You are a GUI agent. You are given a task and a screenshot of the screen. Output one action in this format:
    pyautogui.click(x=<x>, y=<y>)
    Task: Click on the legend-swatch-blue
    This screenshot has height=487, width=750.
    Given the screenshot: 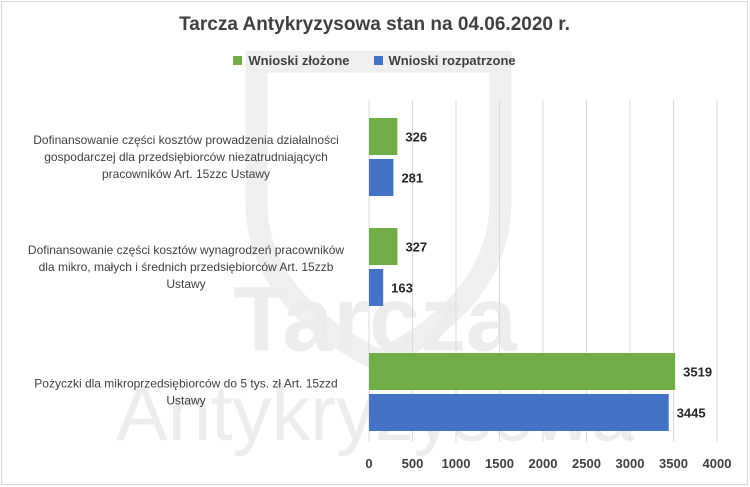 What is the action you would take?
    pyautogui.click(x=378, y=60)
    